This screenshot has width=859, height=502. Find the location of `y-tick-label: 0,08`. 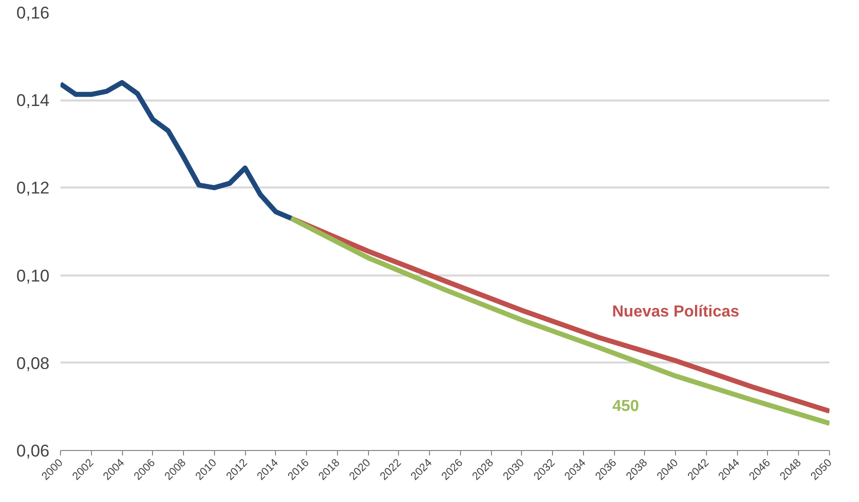

y-tick-label: 0,08 is located at coordinates (33, 363).